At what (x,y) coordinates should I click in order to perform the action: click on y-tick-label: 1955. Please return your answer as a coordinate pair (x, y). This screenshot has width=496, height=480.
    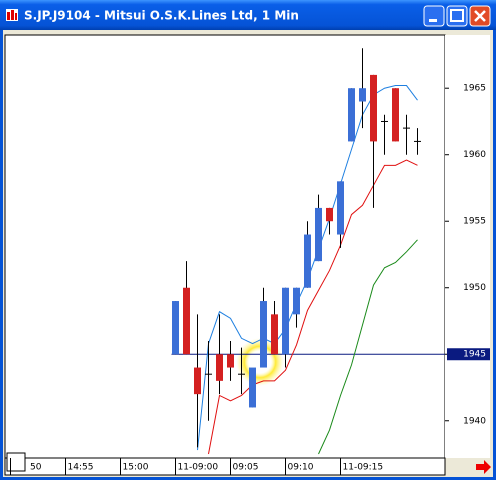
    Looking at the image, I should click on (474, 222).